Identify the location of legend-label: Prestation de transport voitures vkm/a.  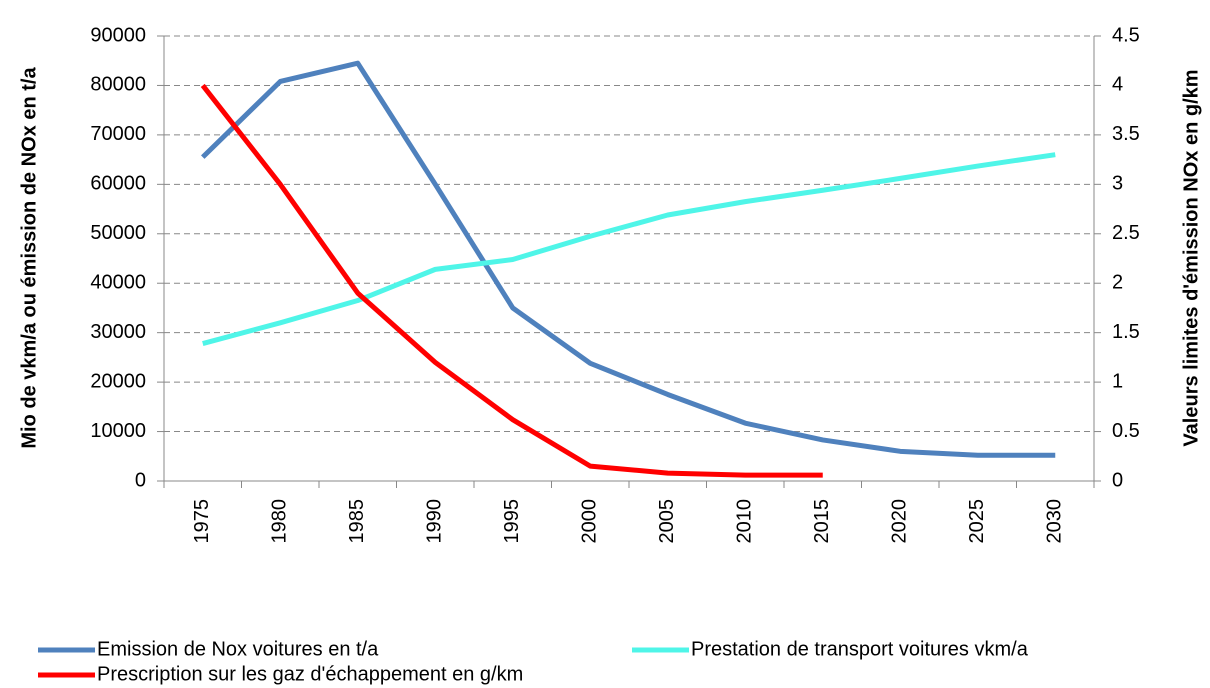
(860, 649).